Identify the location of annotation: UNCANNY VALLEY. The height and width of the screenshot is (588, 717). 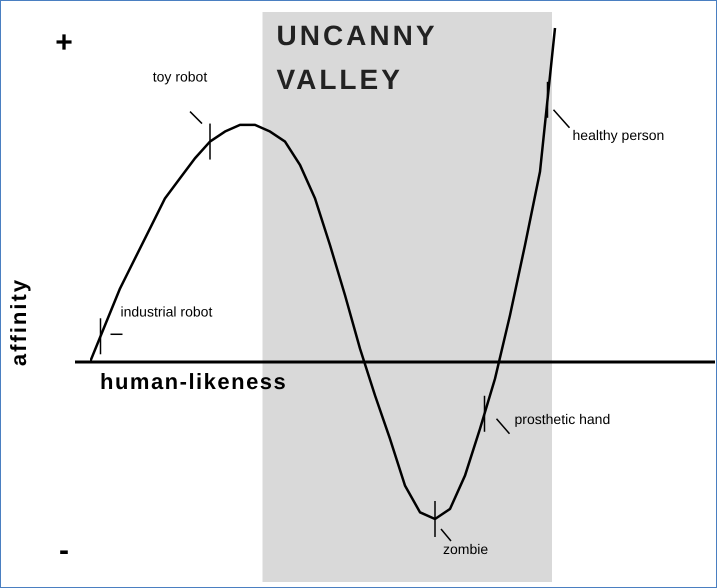
(357, 58).